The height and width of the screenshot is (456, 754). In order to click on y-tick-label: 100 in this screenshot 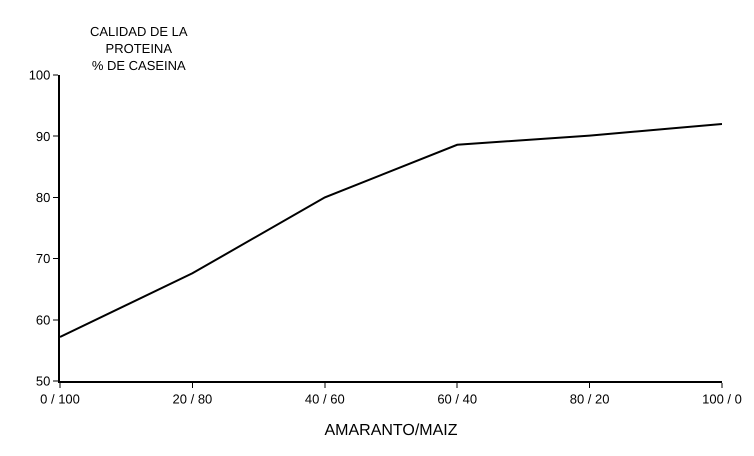, I will do `click(39, 75)`.